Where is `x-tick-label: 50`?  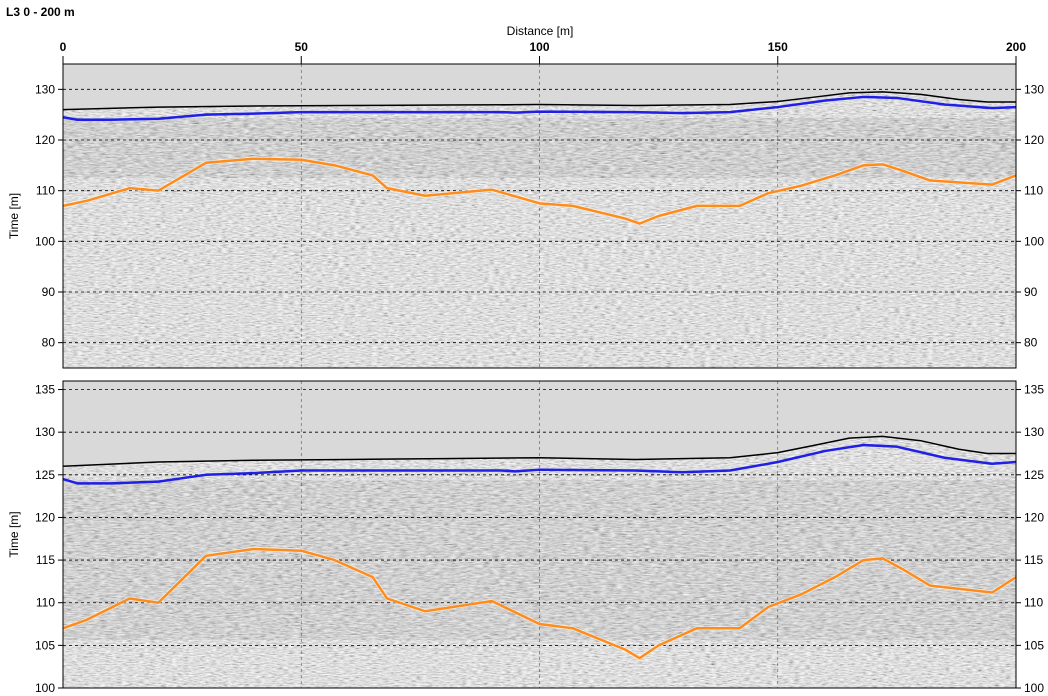 x-tick-label: 50 is located at coordinates (302, 47).